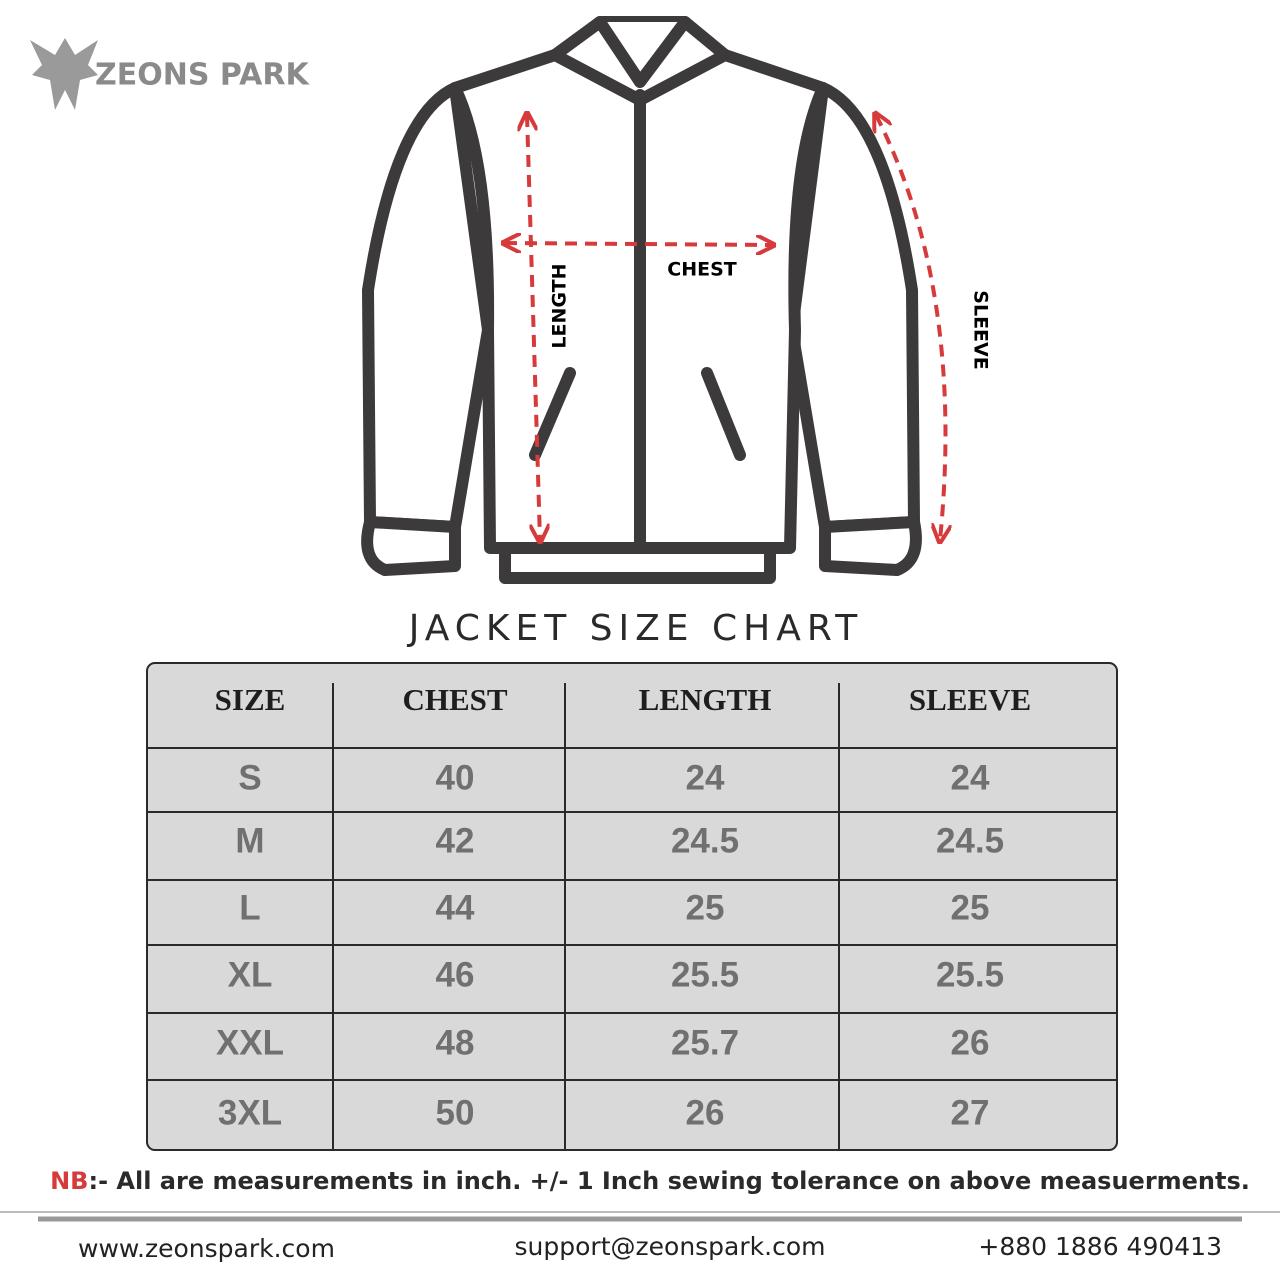  What do you see at coordinates (455, 1112) in the screenshot?
I see `cell: 50` at bounding box center [455, 1112].